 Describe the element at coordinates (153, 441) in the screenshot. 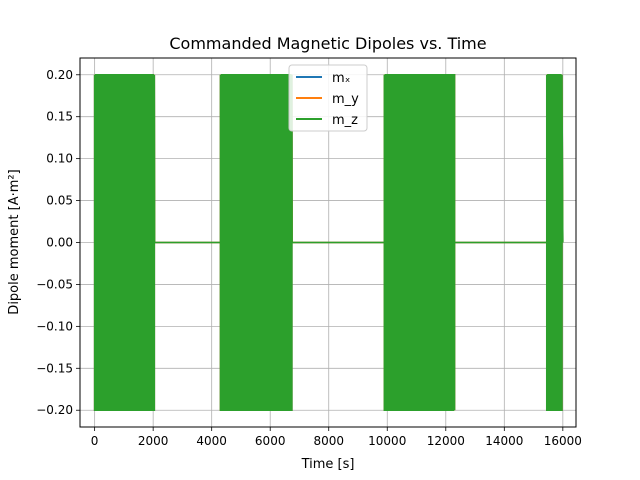

I see `x-tick-label: 2000` at that location.